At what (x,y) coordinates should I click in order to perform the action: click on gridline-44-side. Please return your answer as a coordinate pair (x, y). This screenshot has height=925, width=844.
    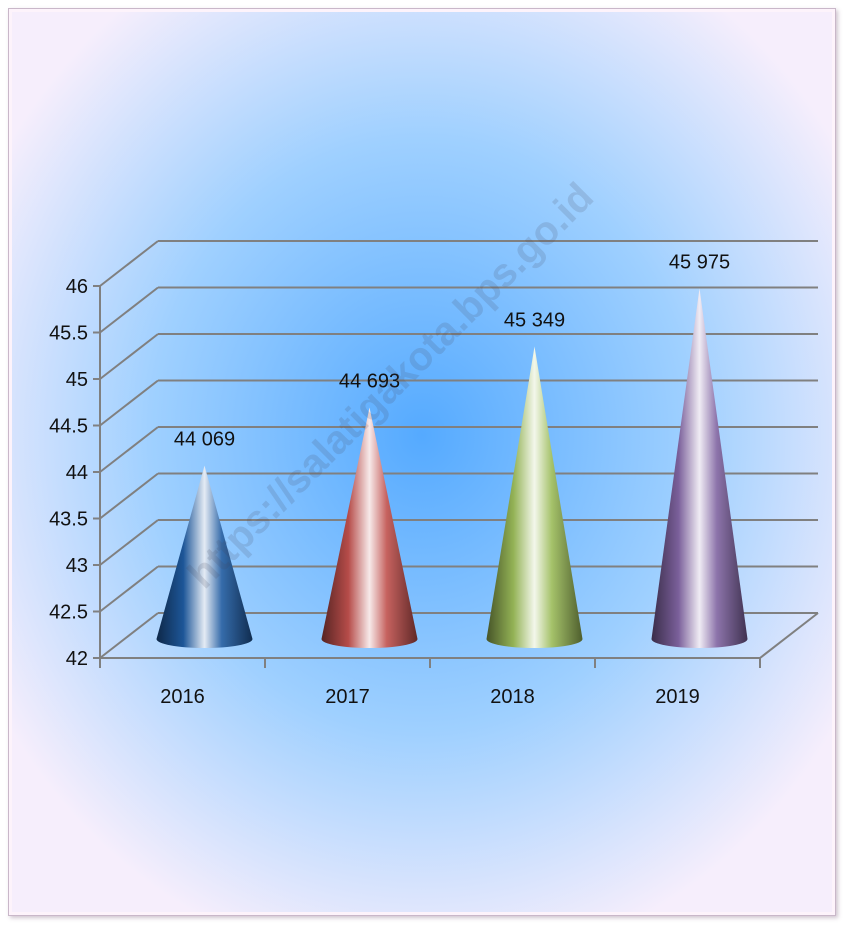
    Looking at the image, I should click on (129, 449).